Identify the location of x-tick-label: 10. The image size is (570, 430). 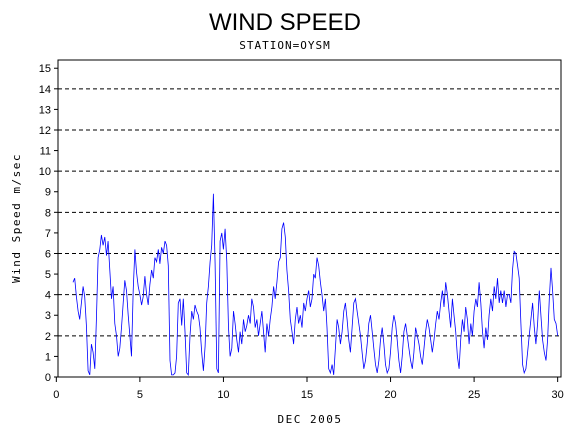
(223, 395).